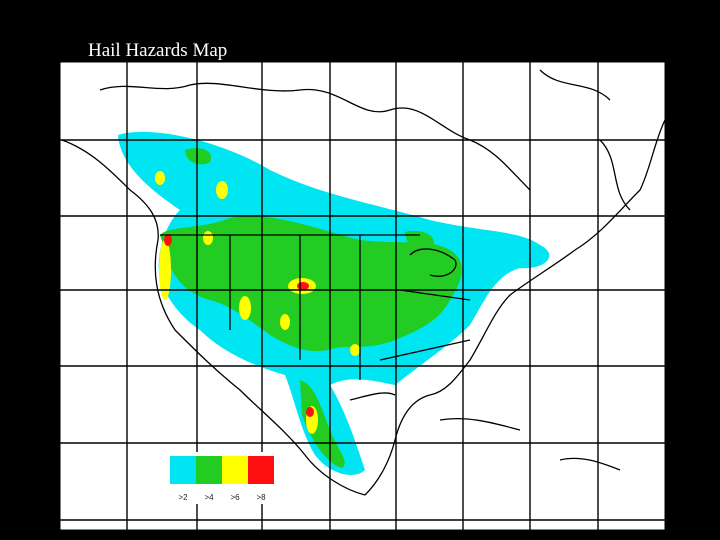 The height and width of the screenshot is (540, 720). I want to click on legend-label: >2, so click(183, 497).